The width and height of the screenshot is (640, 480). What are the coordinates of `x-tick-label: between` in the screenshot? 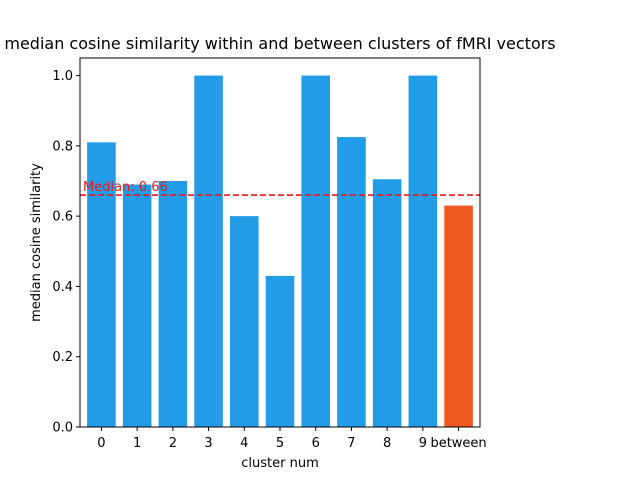 It's located at (458, 443).